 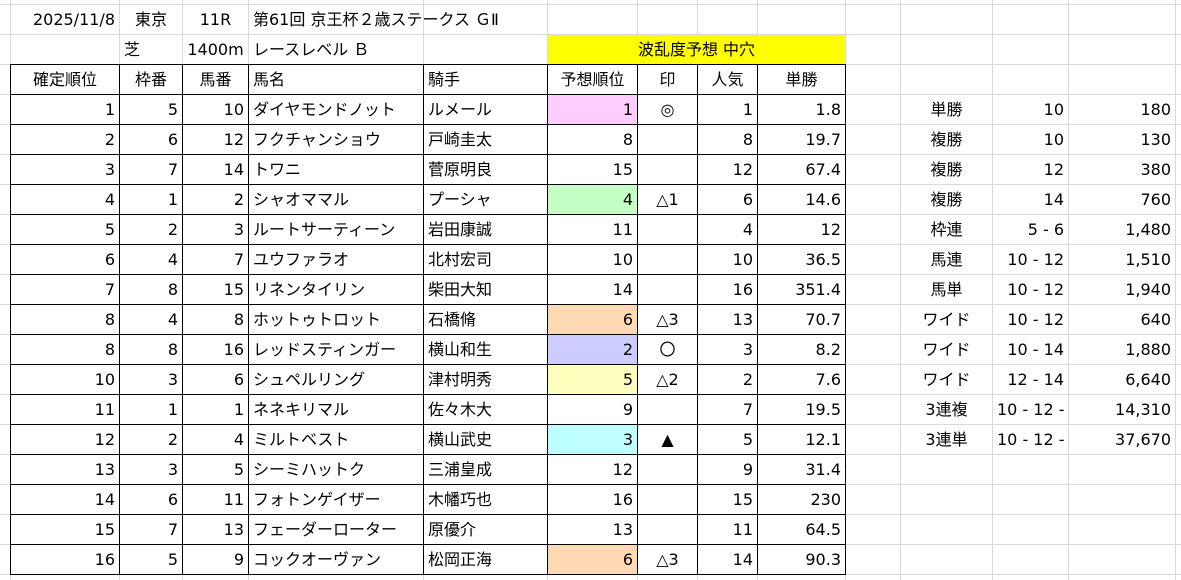 I want to click on horse-number: 1, so click(x=238, y=409).